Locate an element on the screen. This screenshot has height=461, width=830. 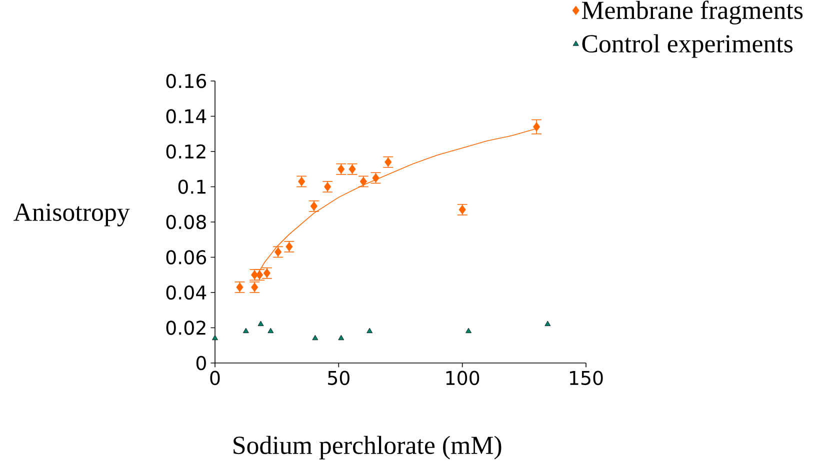
y-tick-label: 0.12 is located at coordinates (186, 151).